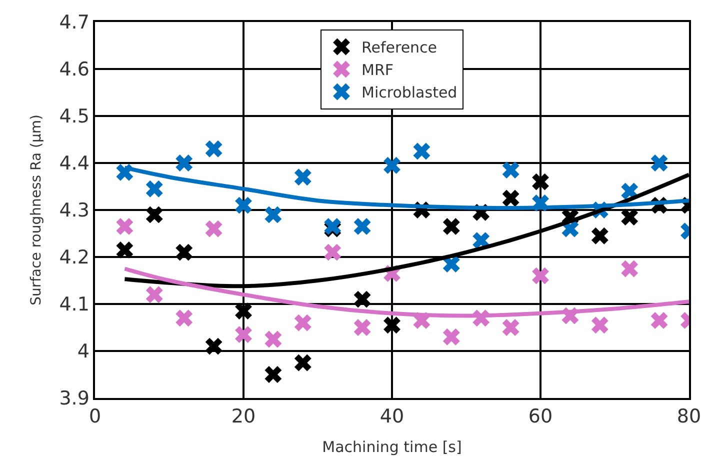 This screenshot has width=713, height=468. What do you see at coordinates (95, 417) in the screenshot?
I see `x-tick-label: 0` at bounding box center [95, 417].